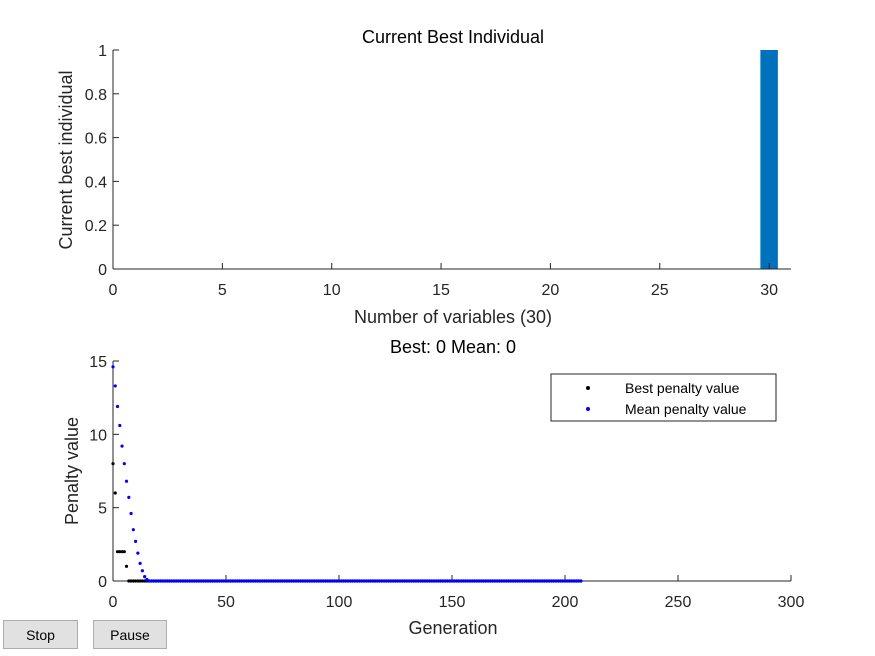 The height and width of the screenshot is (656, 875). What do you see at coordinates (96, 226) in the screenshot?
I see `y-tick-label: 0.2` at bounding box center [96, 226].